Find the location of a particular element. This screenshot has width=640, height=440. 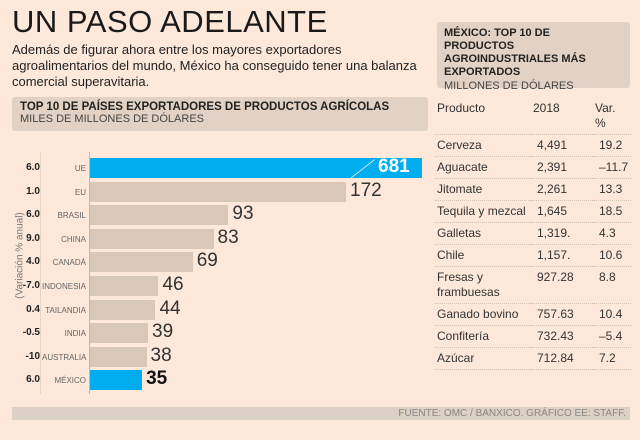

table-row: Confitería 732.43 –5.4 is located at coordinates (533, 336).